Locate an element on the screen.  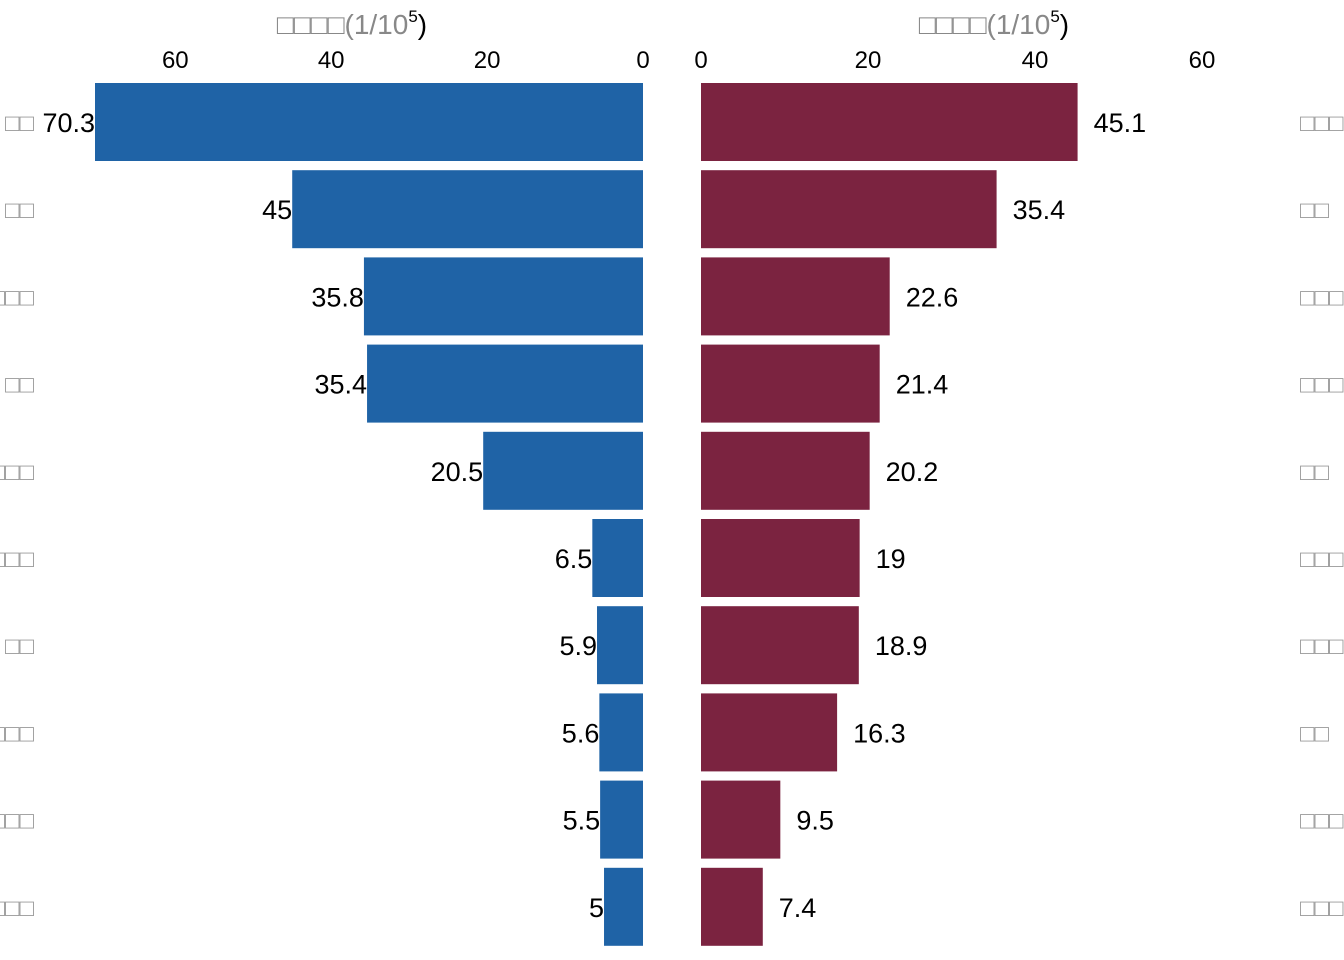
right-value-label: 22.6 is located at coordinates (932, 297).